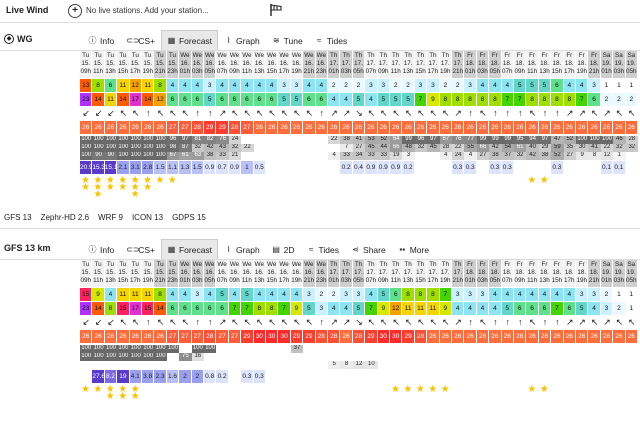 The image size is (640, 425). Describe the element at coordinates (383, 99) in the screenshot. I see `wind-gust-cell: 5` at that location.